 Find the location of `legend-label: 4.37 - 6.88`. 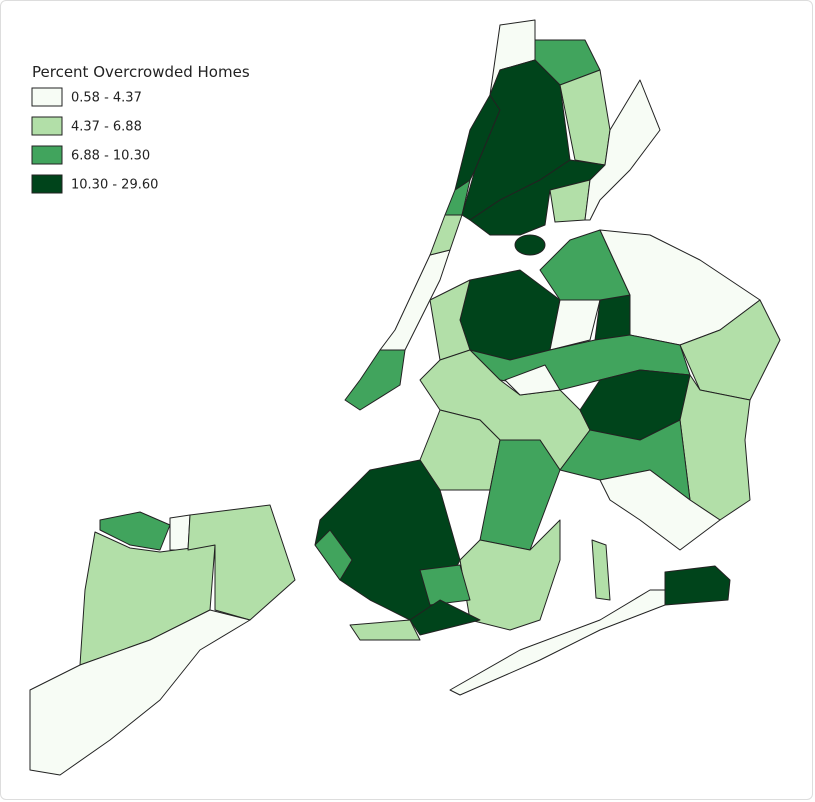

legend-label: 4.37 - 6.88 is located at coordinates (106, 127).